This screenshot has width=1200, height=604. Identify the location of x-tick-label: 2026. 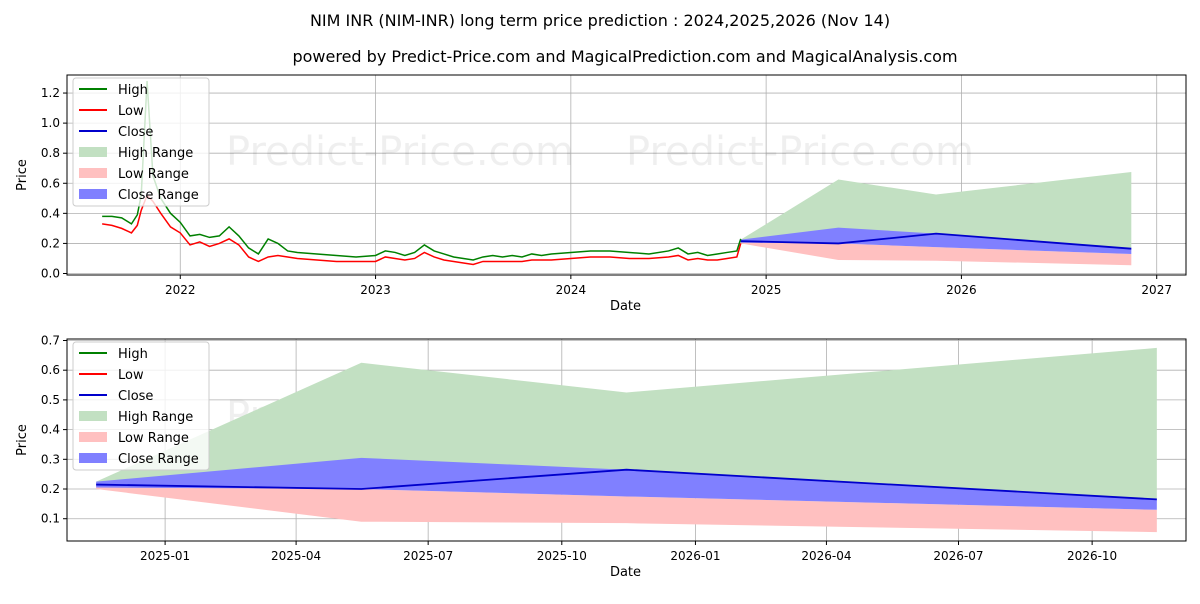
(961, 290).